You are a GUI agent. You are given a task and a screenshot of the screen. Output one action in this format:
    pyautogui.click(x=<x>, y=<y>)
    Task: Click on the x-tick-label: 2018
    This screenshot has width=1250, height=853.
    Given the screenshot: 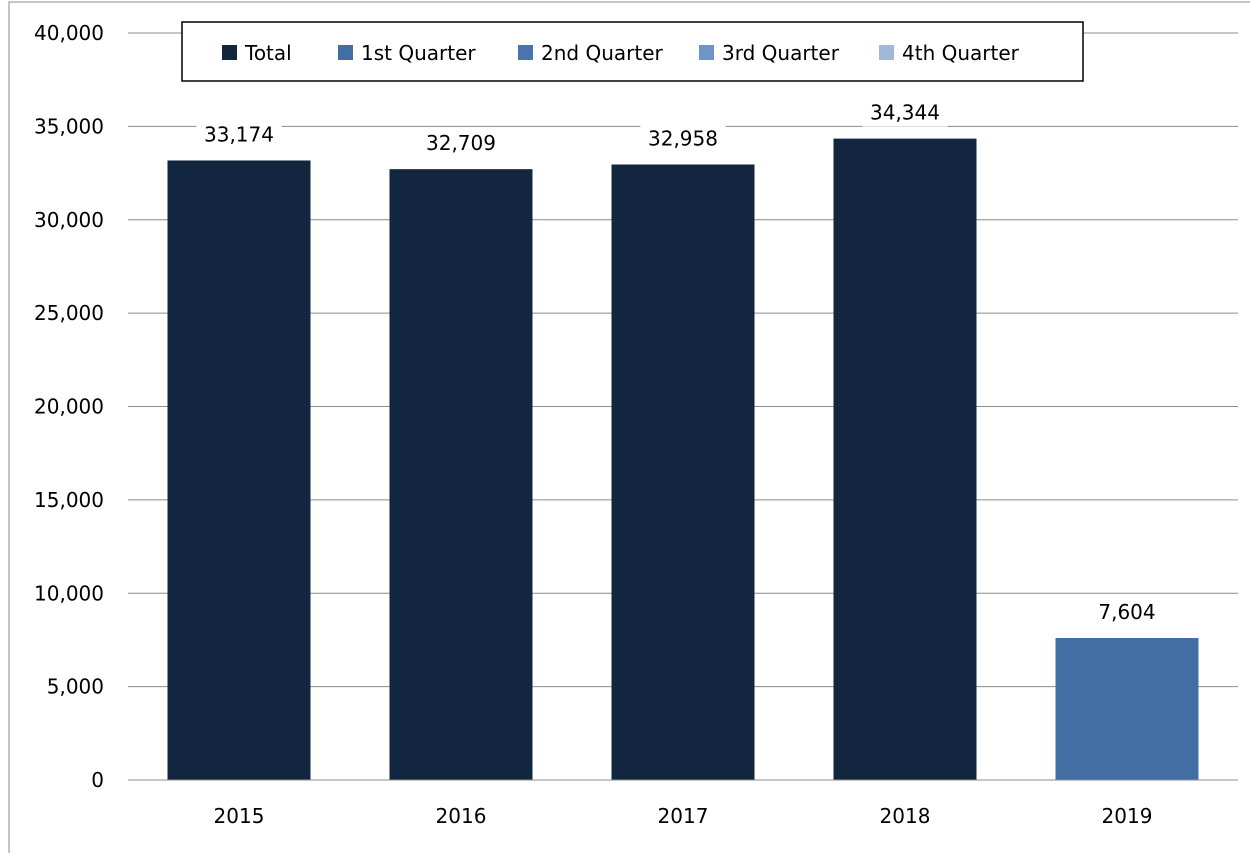 What is the action you would take?
    pyautogui.click(x=905, y=816)
    